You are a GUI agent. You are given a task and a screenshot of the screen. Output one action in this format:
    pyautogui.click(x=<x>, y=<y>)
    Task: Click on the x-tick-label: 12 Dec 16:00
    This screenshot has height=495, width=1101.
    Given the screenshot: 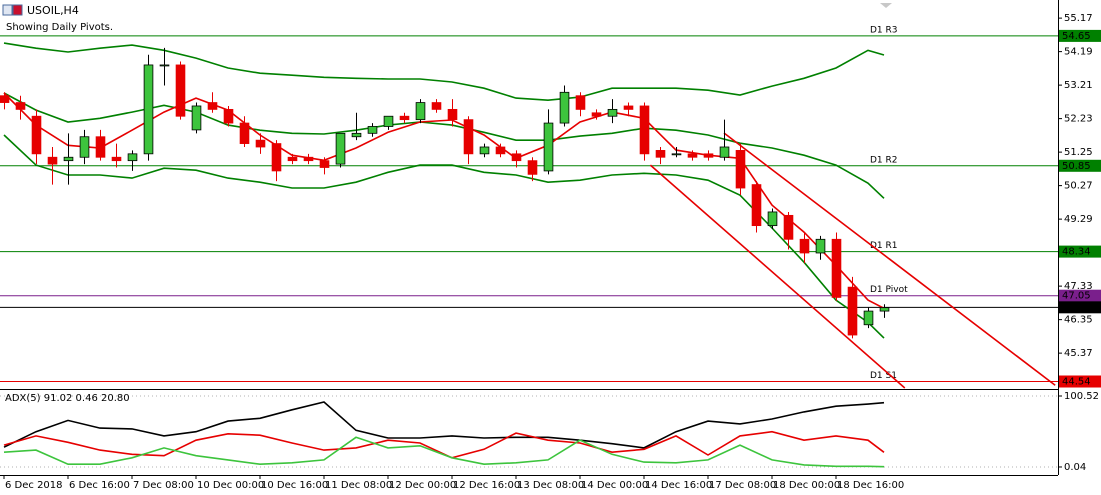 What is the action you would take?
    pyautogui.click(x=486, y=485)
    